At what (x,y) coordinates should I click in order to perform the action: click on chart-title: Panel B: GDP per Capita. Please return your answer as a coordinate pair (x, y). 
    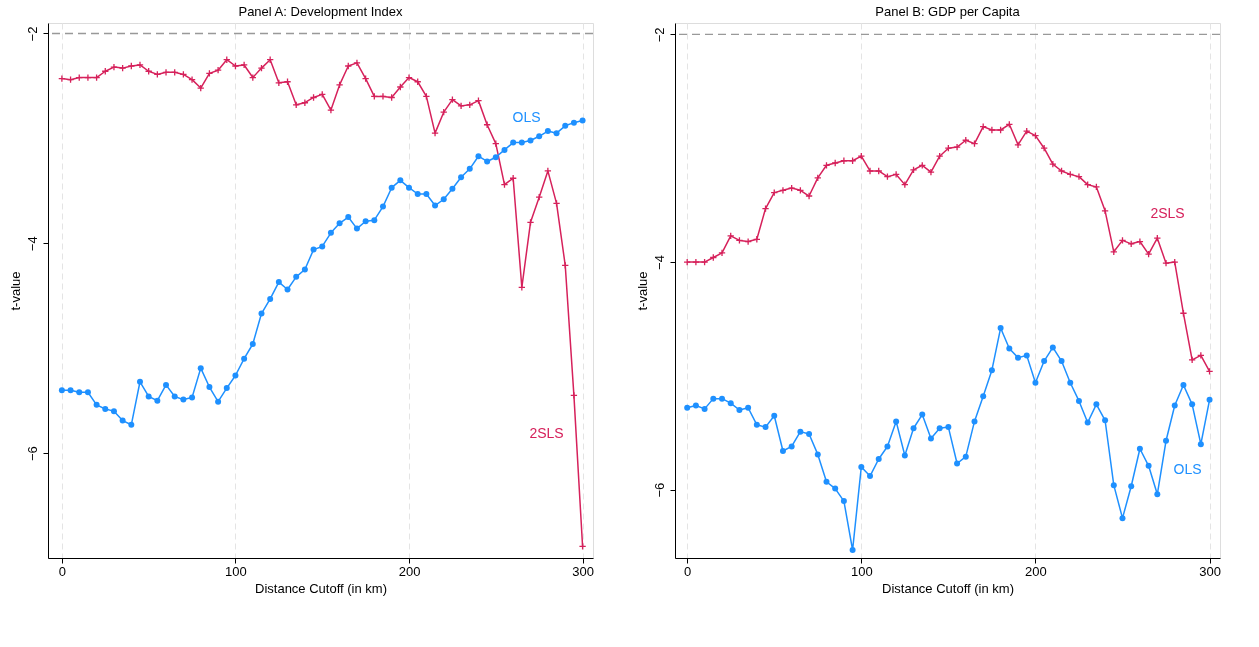
    Looking at the image, I should click on (948, 11).